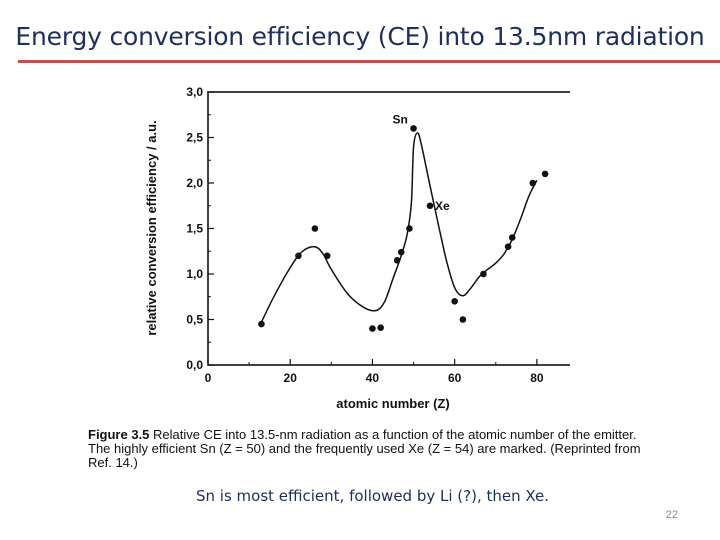 This screenshot has width=720, height=540. What do you see at coordinates (208, 378) in the screenshot?
I see `x-tick-label: 0` at bounding box center [208, 378].